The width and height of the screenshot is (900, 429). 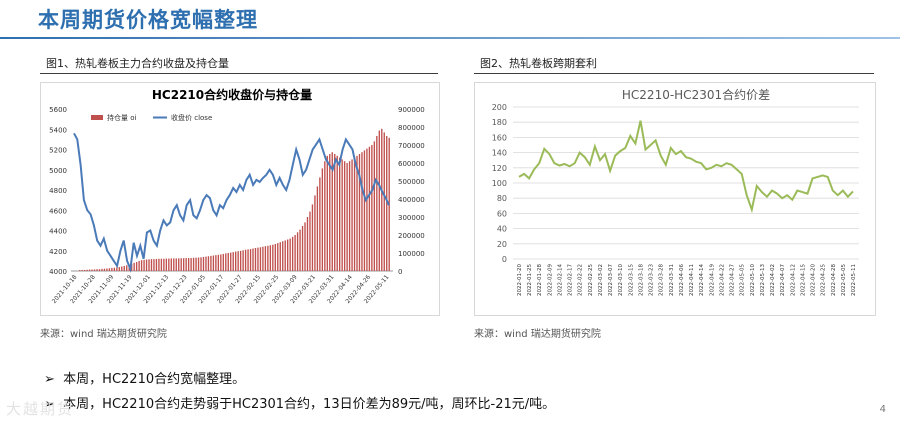 What do you see at coordinates (793, 280) in the screenshot?
I see `chart2-x-tick-label: 2022-04-12` at bounding box center [793, 280].